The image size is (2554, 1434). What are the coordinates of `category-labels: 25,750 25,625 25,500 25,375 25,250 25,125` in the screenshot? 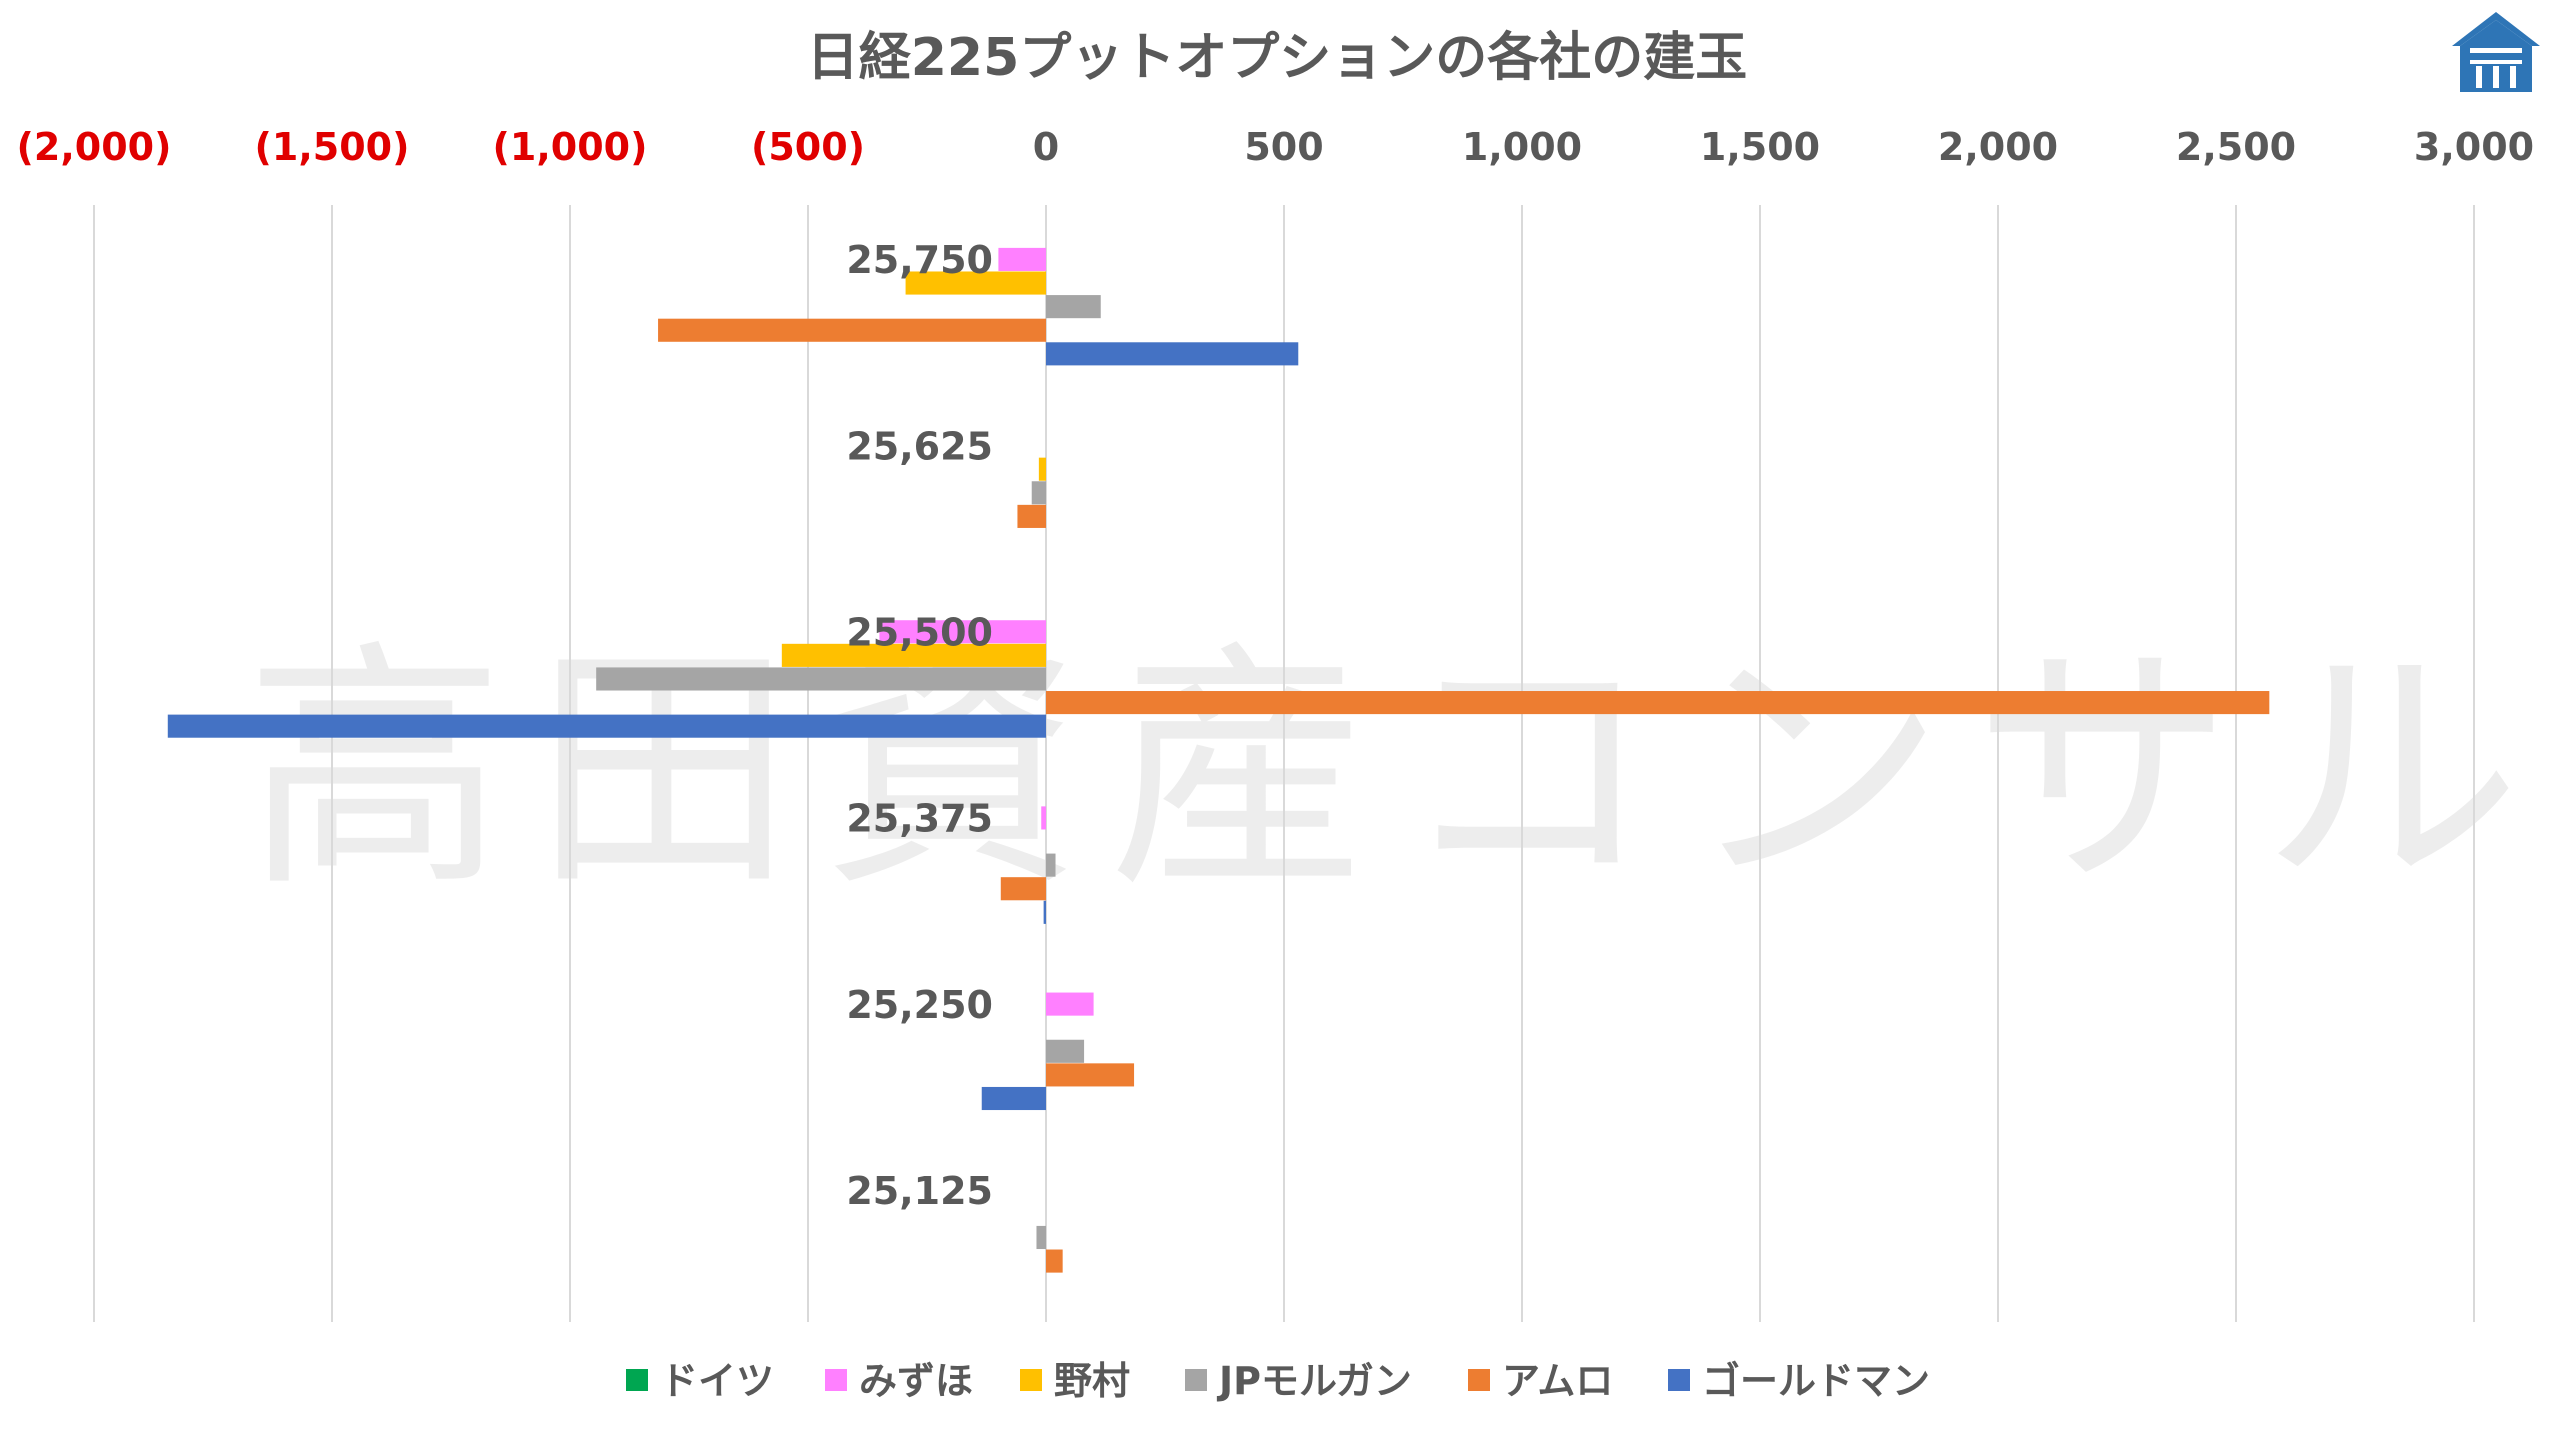 It's located at (919, 725).